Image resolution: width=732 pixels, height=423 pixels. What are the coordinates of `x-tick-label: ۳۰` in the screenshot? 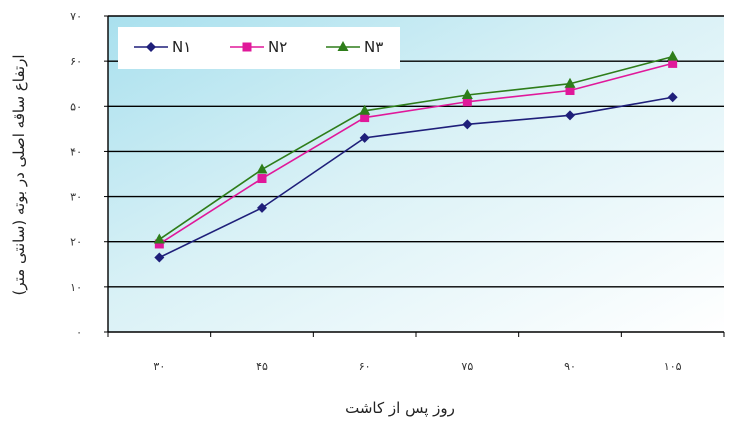 It's located at (159, 366).